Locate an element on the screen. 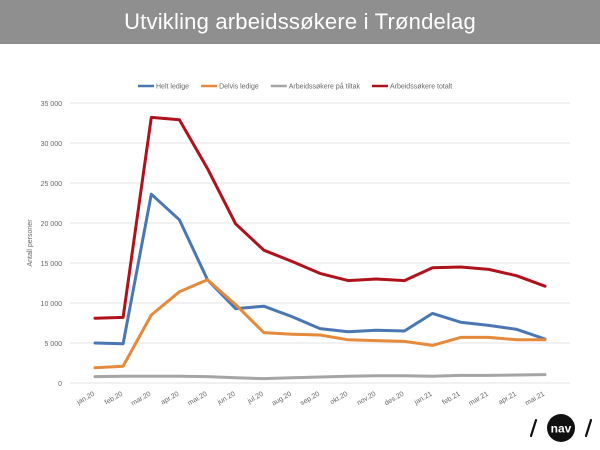 This screenshot has width=600, height=450. svg-text: nav is located at coordinates (561, 429).